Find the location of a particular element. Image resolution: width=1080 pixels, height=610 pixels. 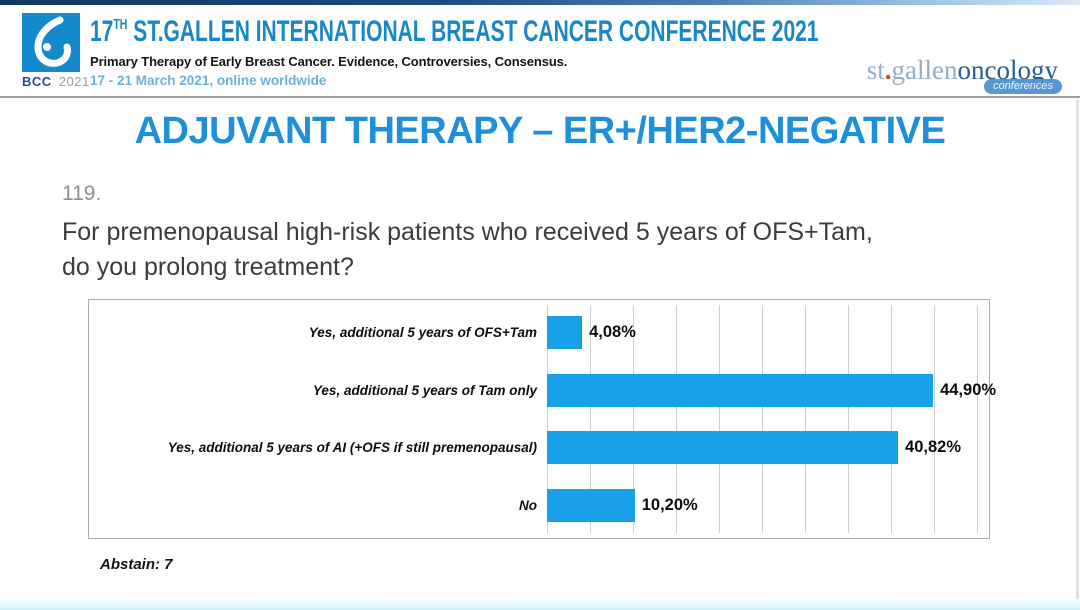

right-edge-strip is located at coordinates (1077, 351).